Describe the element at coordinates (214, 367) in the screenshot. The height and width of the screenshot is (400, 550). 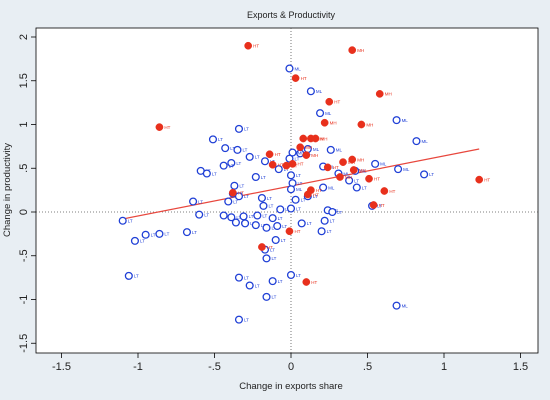
I see `x-tick-label: -.5` at that location.